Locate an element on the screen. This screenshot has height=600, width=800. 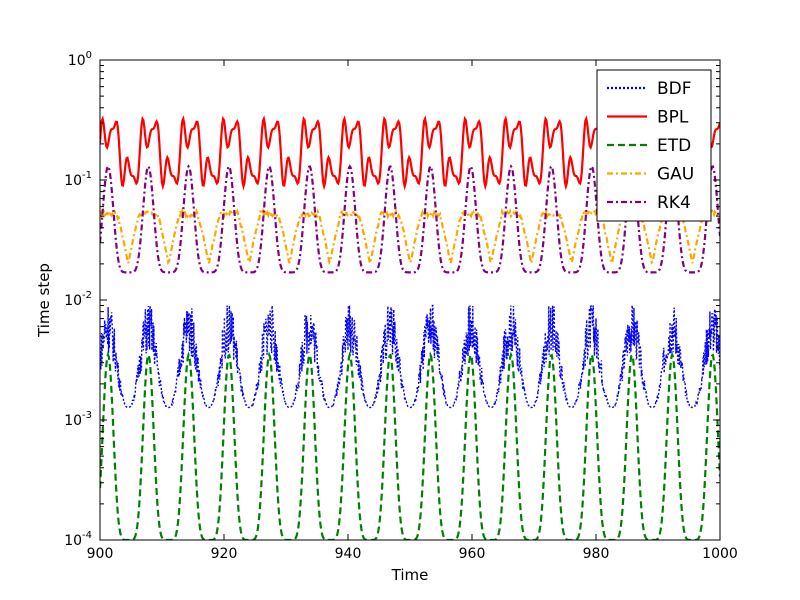
y-axis-label: Time step is located at coordinates (44, 300).